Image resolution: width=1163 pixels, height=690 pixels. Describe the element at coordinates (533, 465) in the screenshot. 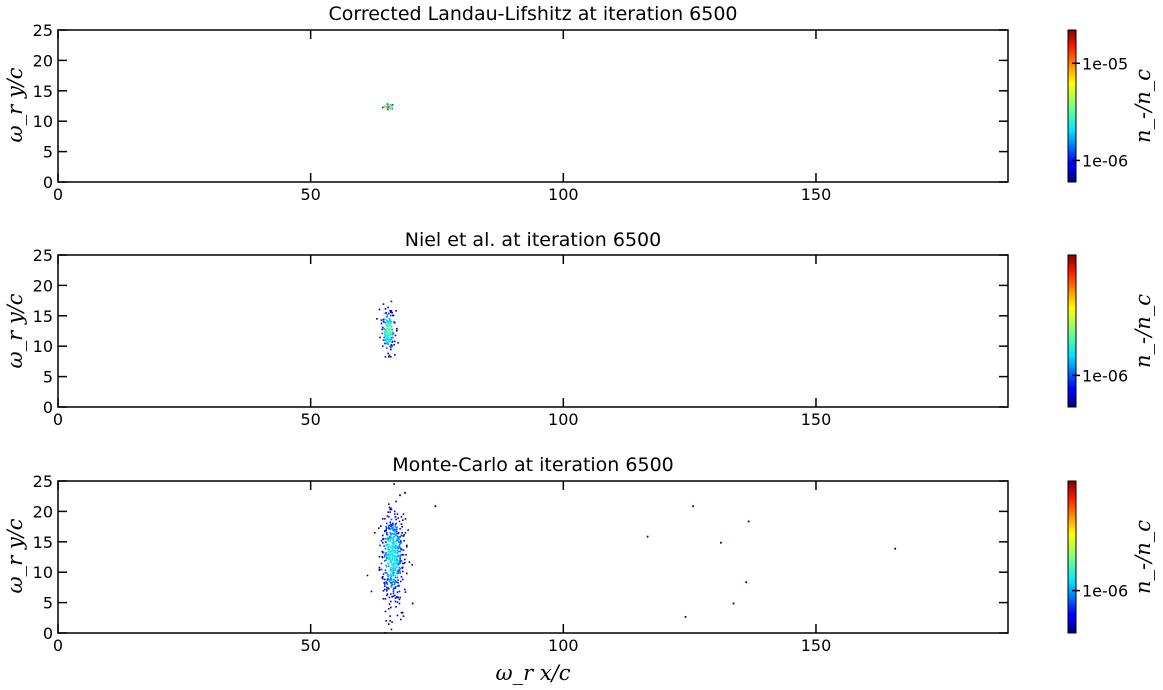

I see `panel-title: Monte-Carlo at iteration 6500` at that location.